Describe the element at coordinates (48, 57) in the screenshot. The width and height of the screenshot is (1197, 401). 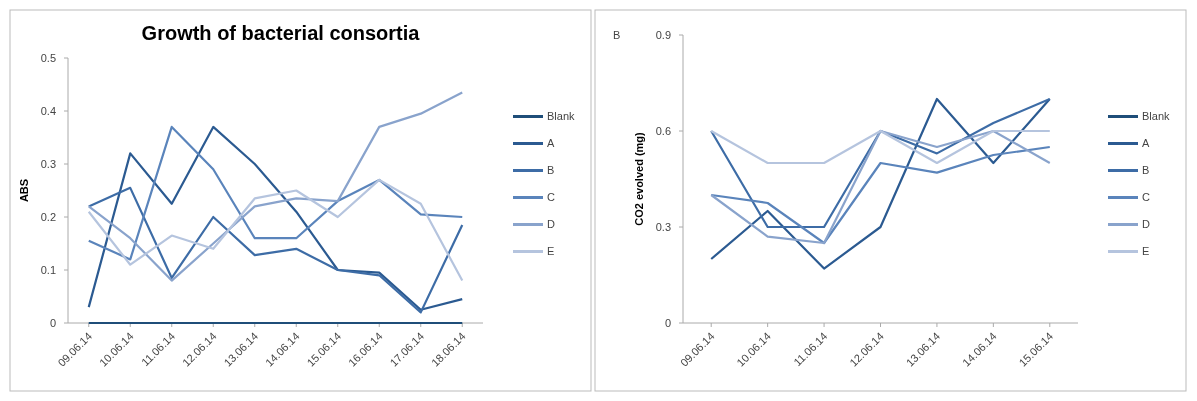
I see `y-tick-label: 0.5` at that location.